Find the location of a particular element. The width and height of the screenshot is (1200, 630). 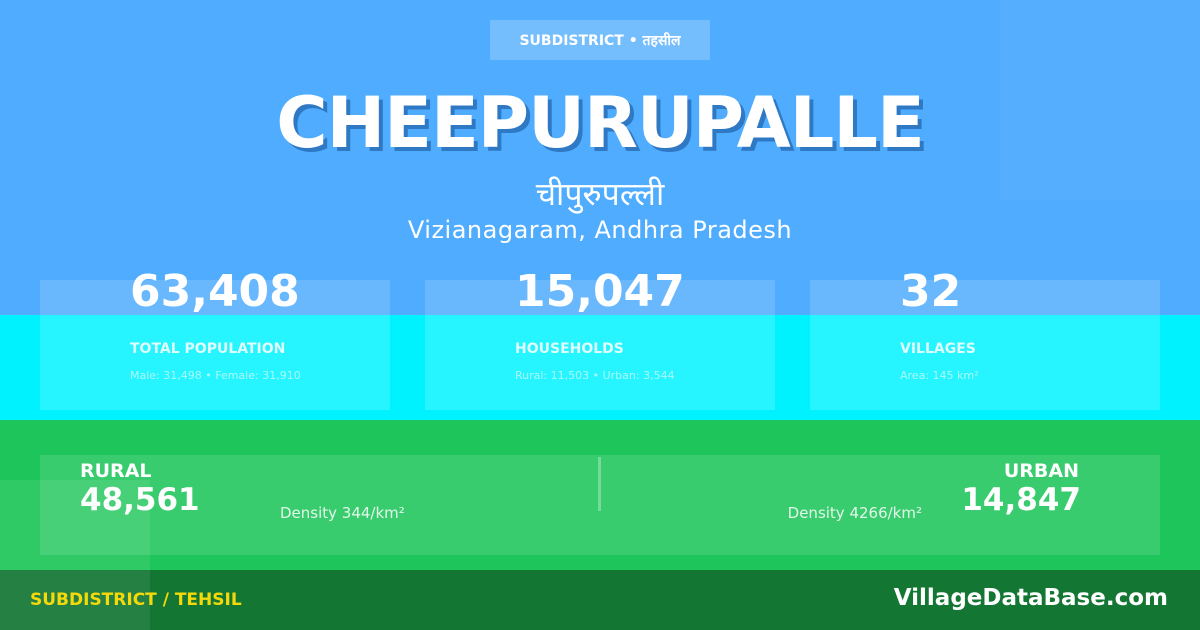

stat-card-villages: 32 VILLAGES Area: 145 km² is located at coordinates (985, 338).